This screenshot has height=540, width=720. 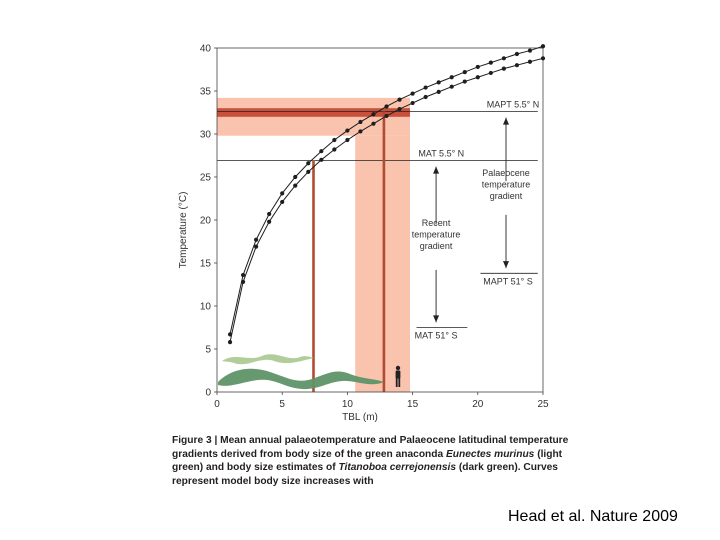 What do you see at coordinates (382, 263) in the screenshot?
I see `light-vertical-band` at bounding box center [382, 263].